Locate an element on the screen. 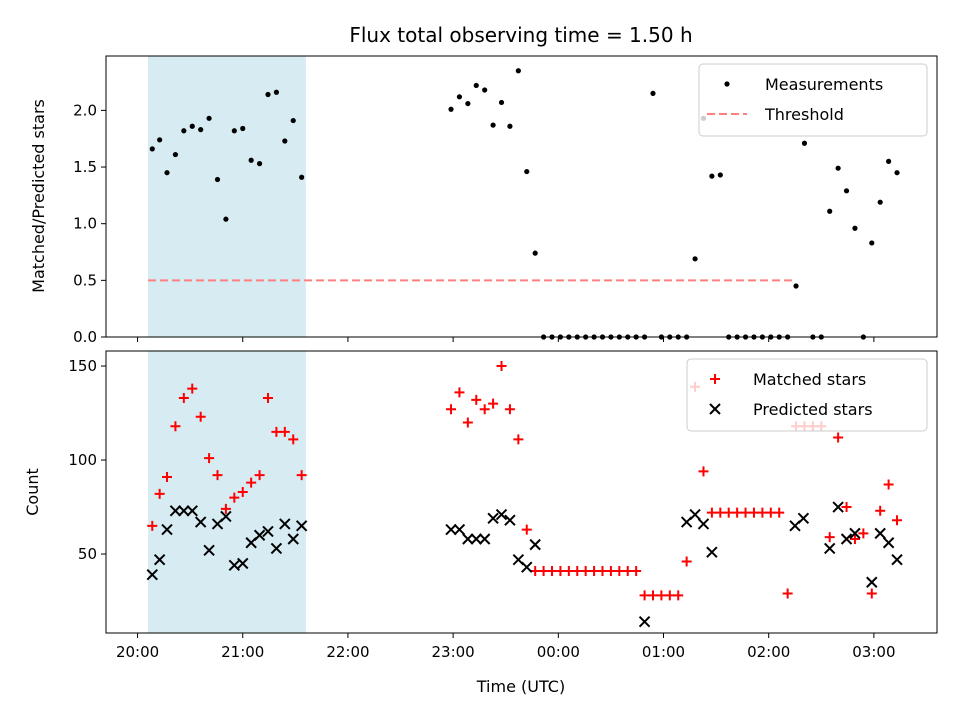  y-tick-label: 100 is located at coordinates (82, 460).